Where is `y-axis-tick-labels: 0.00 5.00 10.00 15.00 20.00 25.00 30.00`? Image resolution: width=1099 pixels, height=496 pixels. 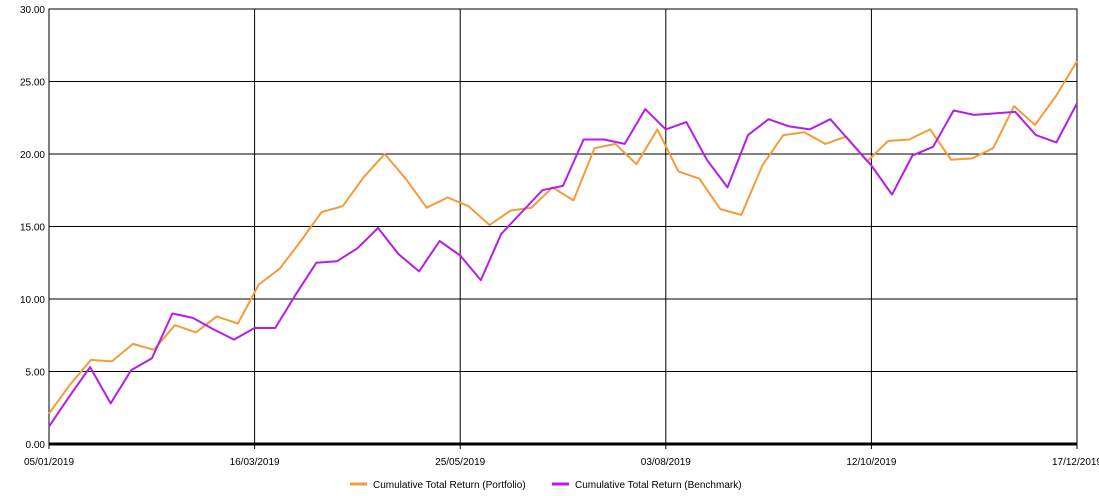
y-axis-tick-labels: 0.00 5.00 10.00 15.00 20.00 25.00 30.00 is located at coordinates (32, 228).